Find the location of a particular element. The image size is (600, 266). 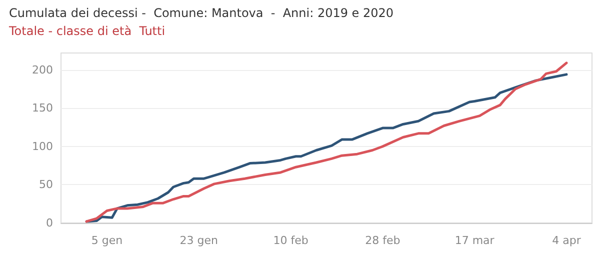

y-tick-label: 100 is located at coordinates (42, 146).